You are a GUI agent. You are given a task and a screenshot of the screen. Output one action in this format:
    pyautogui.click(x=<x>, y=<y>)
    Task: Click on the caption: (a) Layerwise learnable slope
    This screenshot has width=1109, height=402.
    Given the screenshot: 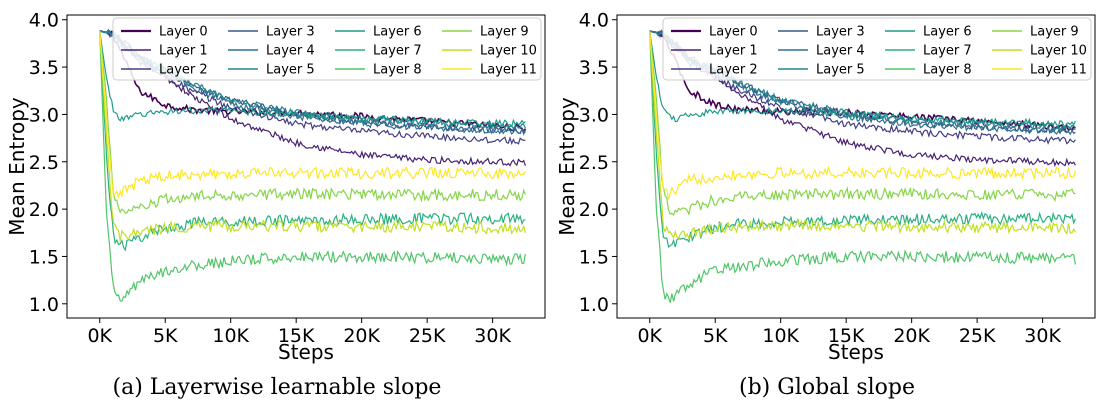 What is the action you would take?
    pyautogui.click(x=277, y=387)
    